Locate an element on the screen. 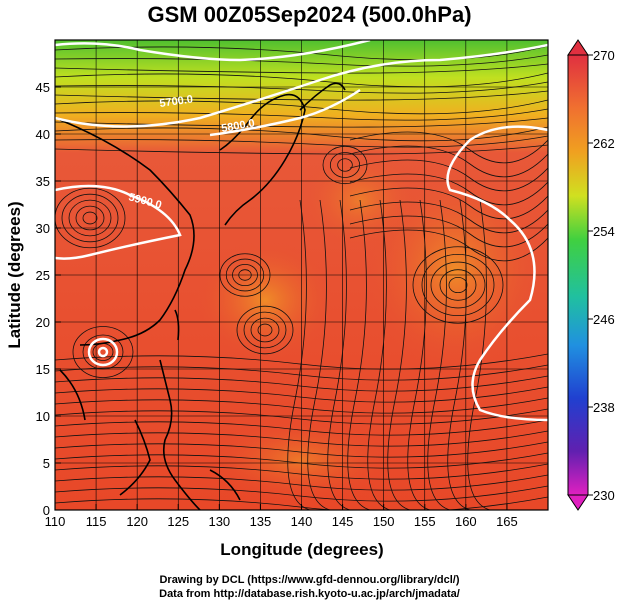 Image resolution: width=619 pixels, height=605 pixels. colorbar-tick-label: 246 is located at coordinates (604, 319).